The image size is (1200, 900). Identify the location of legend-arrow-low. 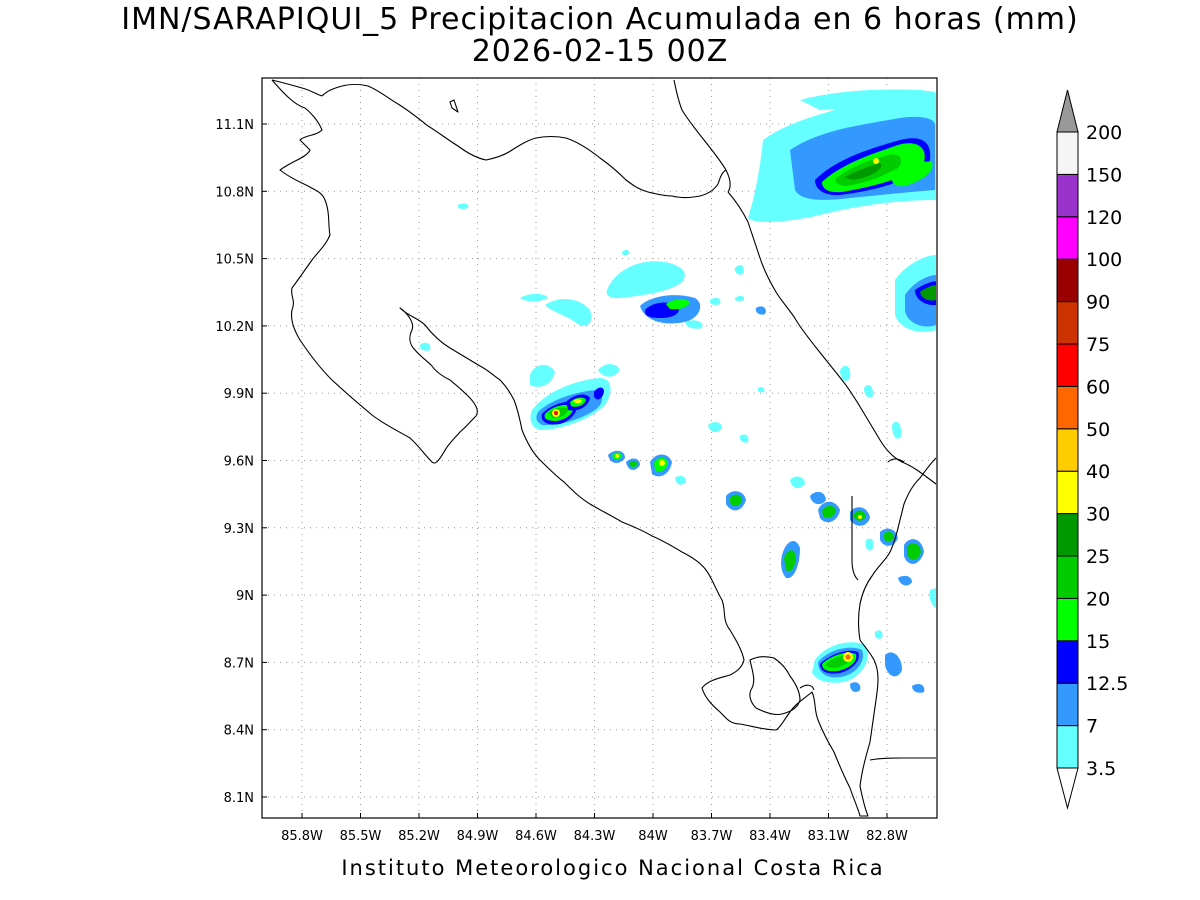
(1067, 788).